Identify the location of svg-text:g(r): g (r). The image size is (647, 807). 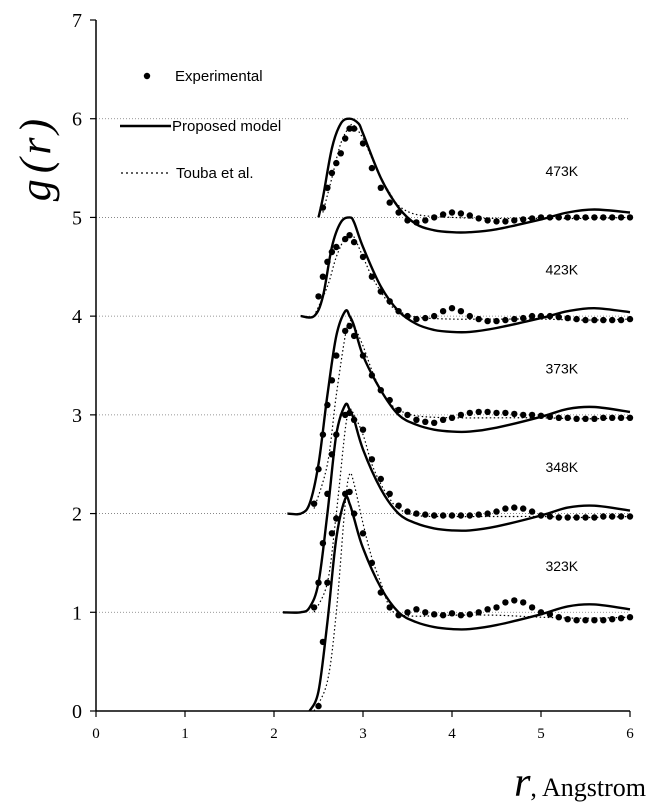
(35, 160).